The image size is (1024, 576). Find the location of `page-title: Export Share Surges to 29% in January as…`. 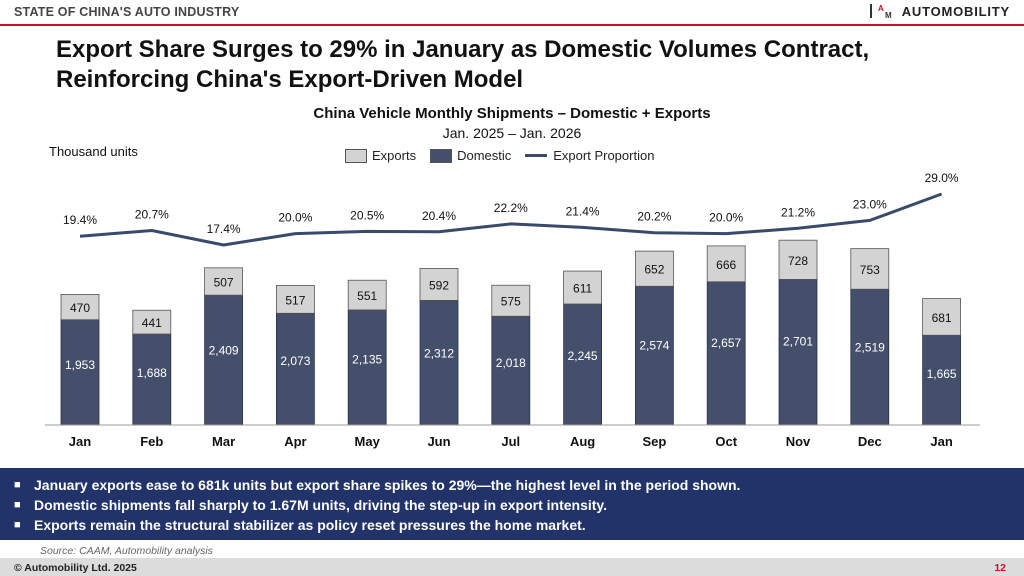

page-title: Export Share Surges to 29% in January as… is located at coordinates (463, 64).